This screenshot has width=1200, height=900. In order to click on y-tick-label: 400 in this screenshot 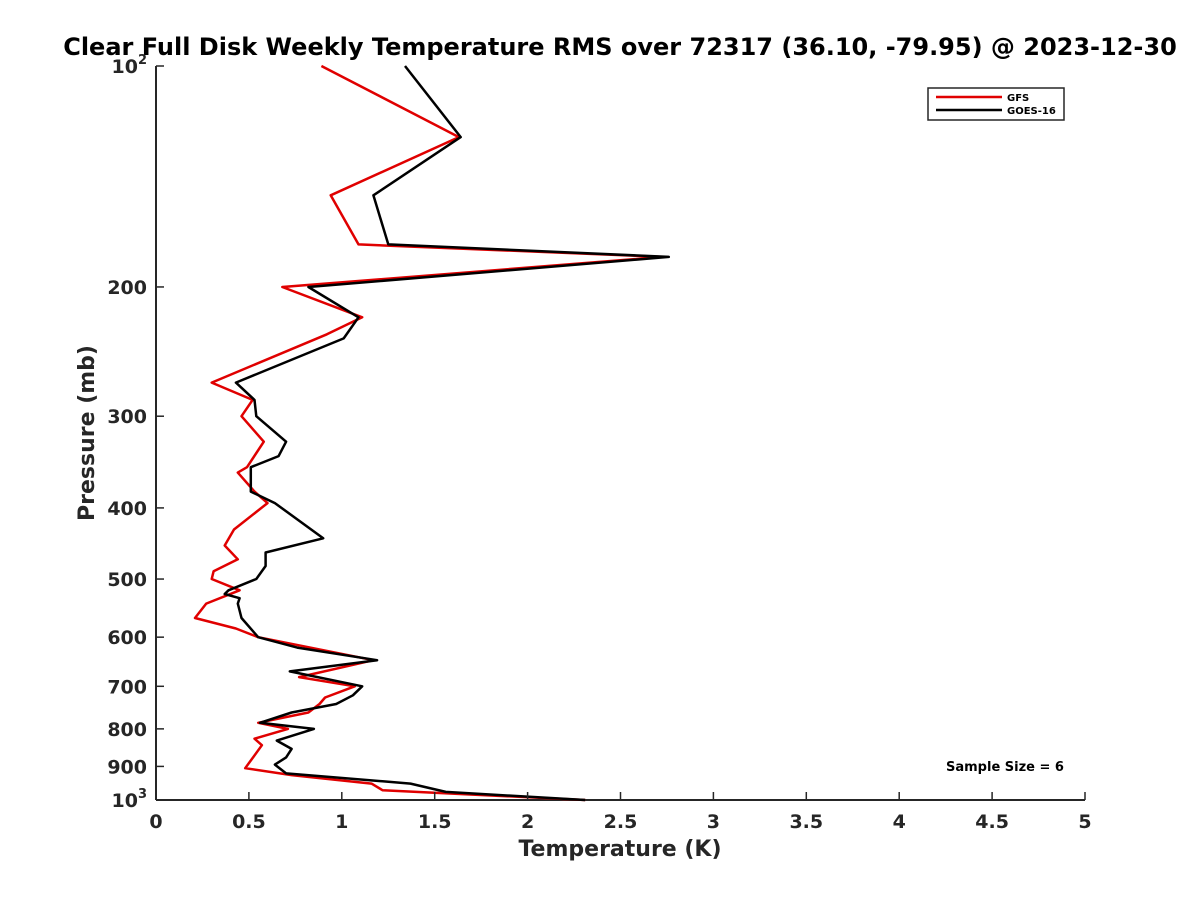, I will do `click(127, 509)`.